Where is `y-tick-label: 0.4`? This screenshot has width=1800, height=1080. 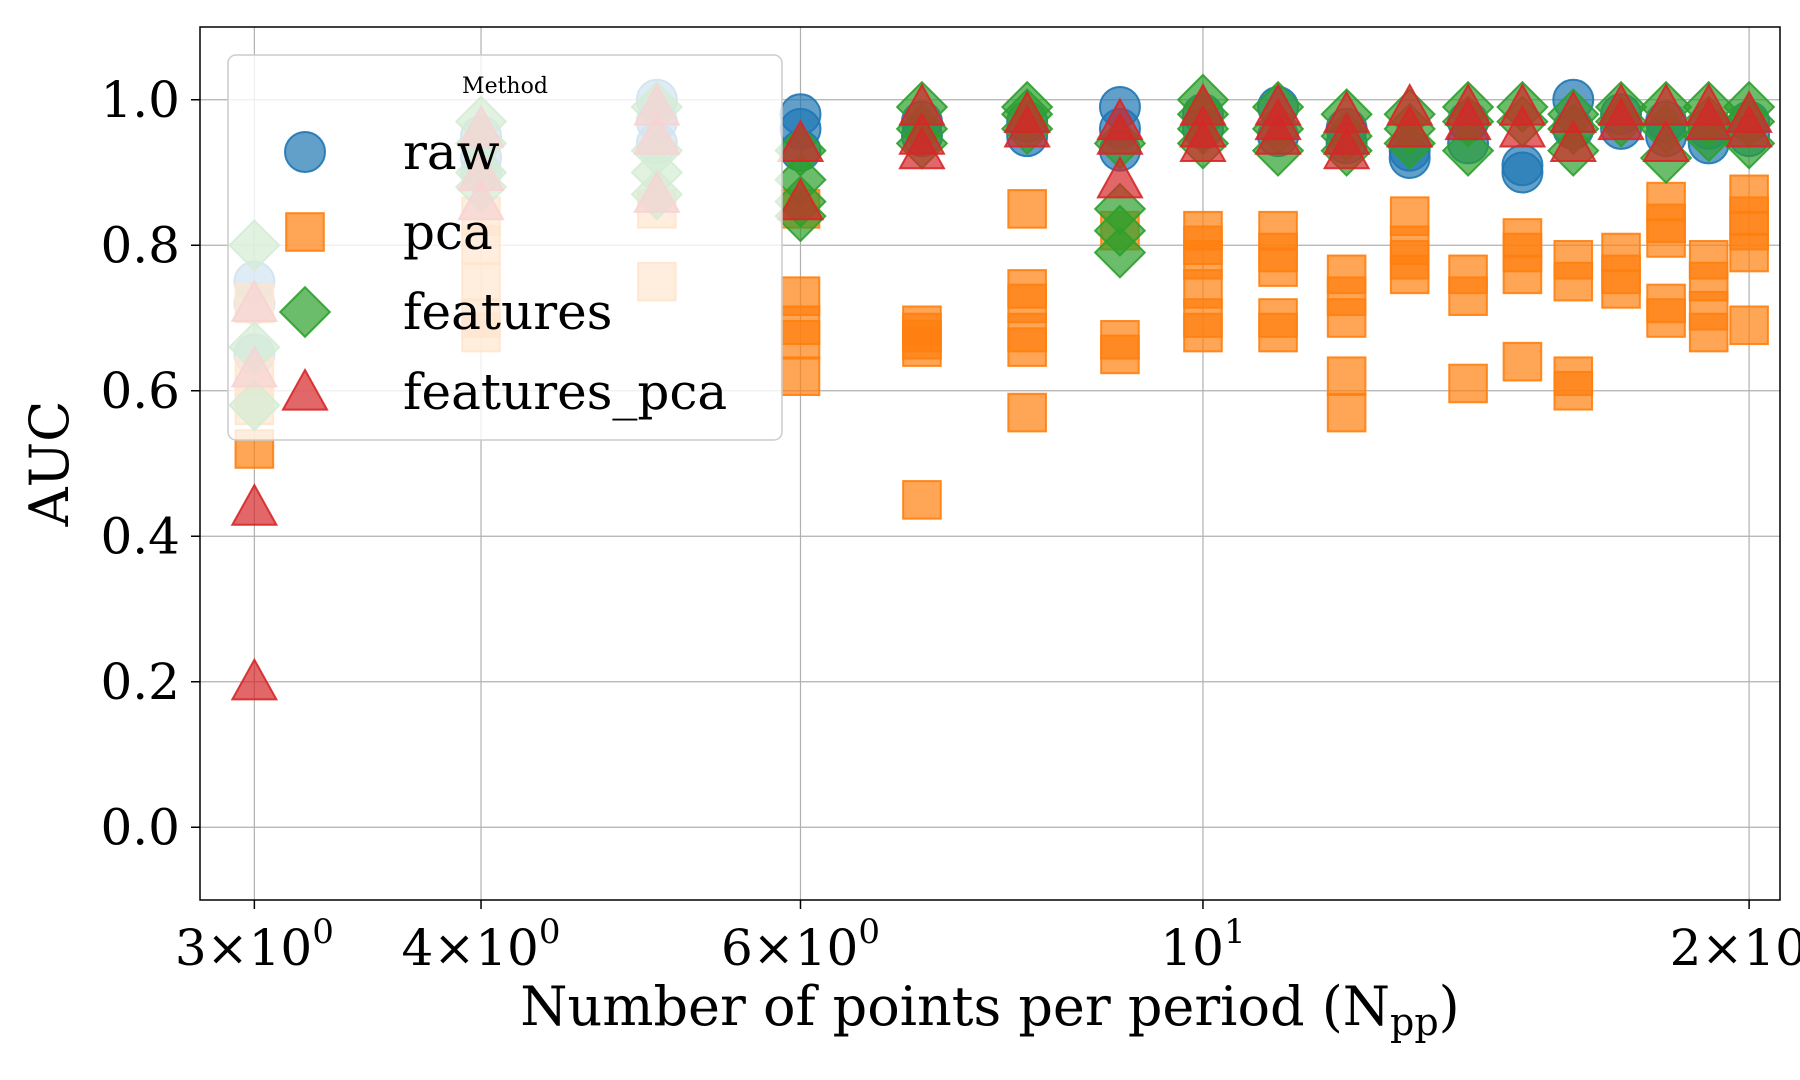 y-tick-label: 0.4 is located at coordinates (140, 536).